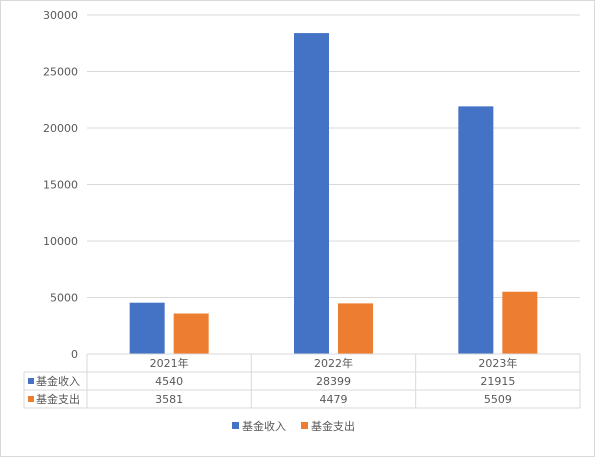 This screenshot has height=461, width=595. What do you see at coordinates (60, 185) in the screenshot?
I see `y-tick-label-3: 15000` at bounding box center [60, 185].